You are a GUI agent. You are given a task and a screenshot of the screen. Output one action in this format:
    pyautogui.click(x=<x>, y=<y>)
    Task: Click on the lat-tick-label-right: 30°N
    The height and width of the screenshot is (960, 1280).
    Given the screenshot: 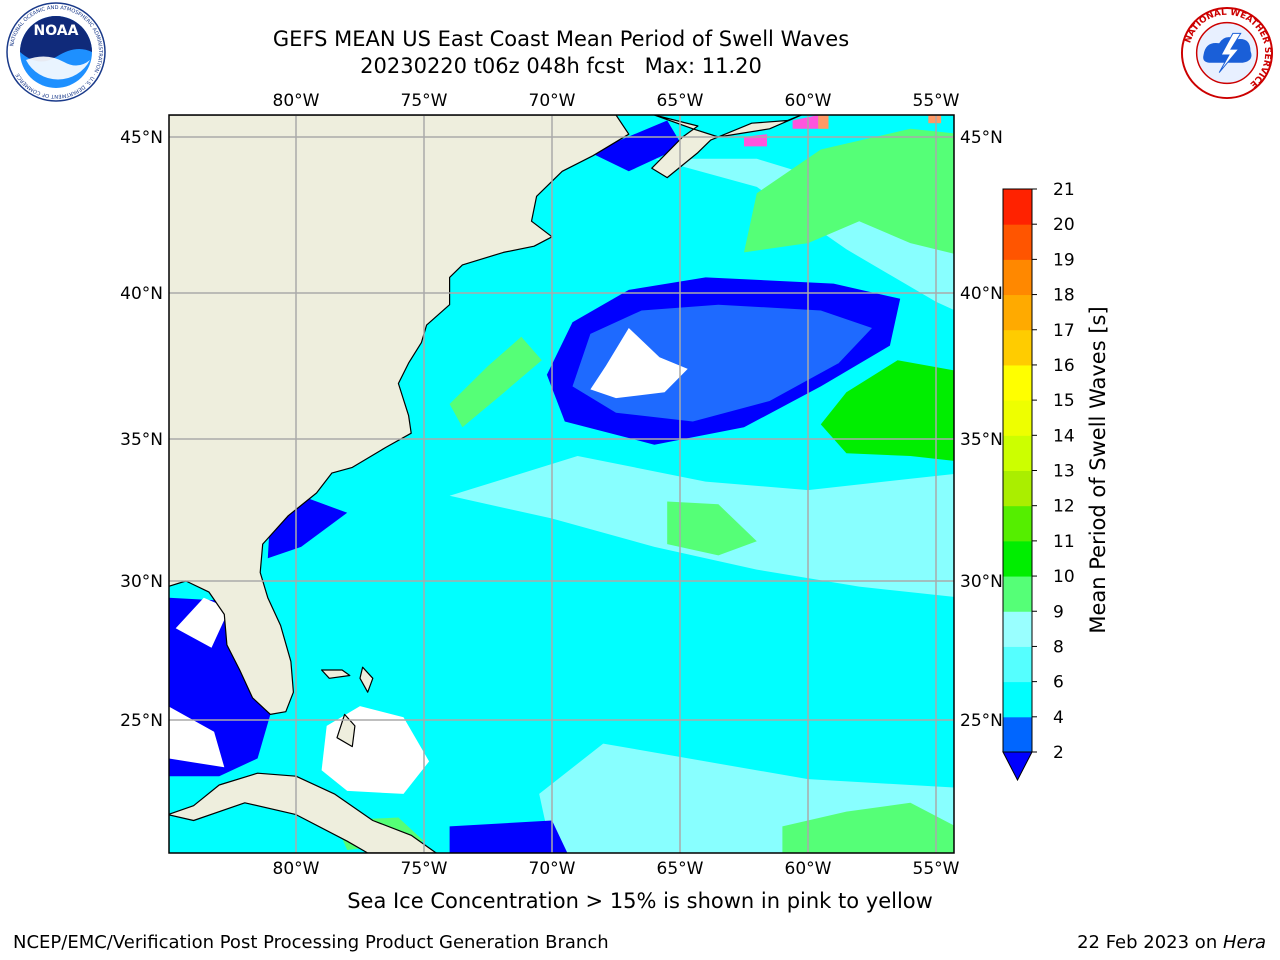 What is the action you would take?
    pyautogui.click(x=981, y=582)
    